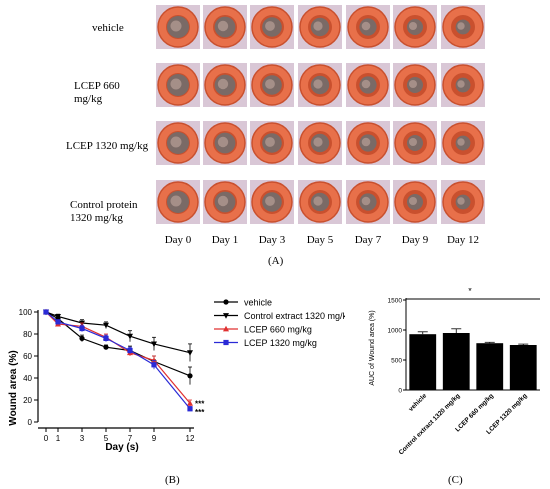 This screenshot has width=550, height=489. I want to click on day-label: Day 12, so click(463, 240).